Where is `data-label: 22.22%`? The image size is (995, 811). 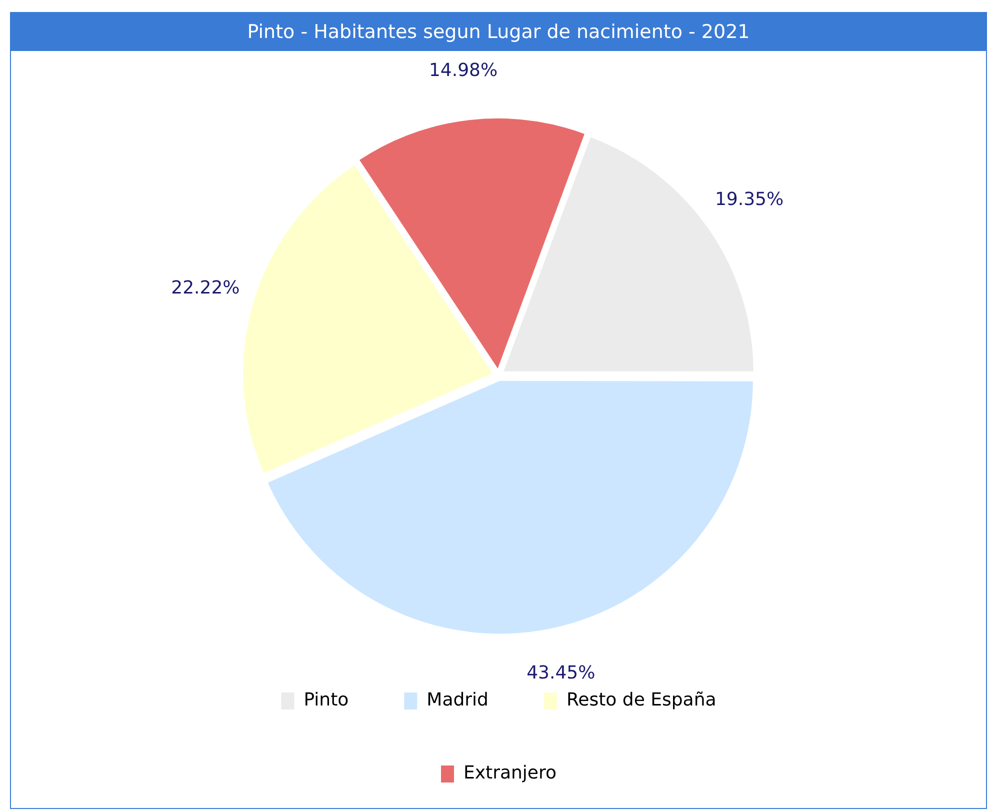
data-label: 22.22% is located at coordinates (205, 287).